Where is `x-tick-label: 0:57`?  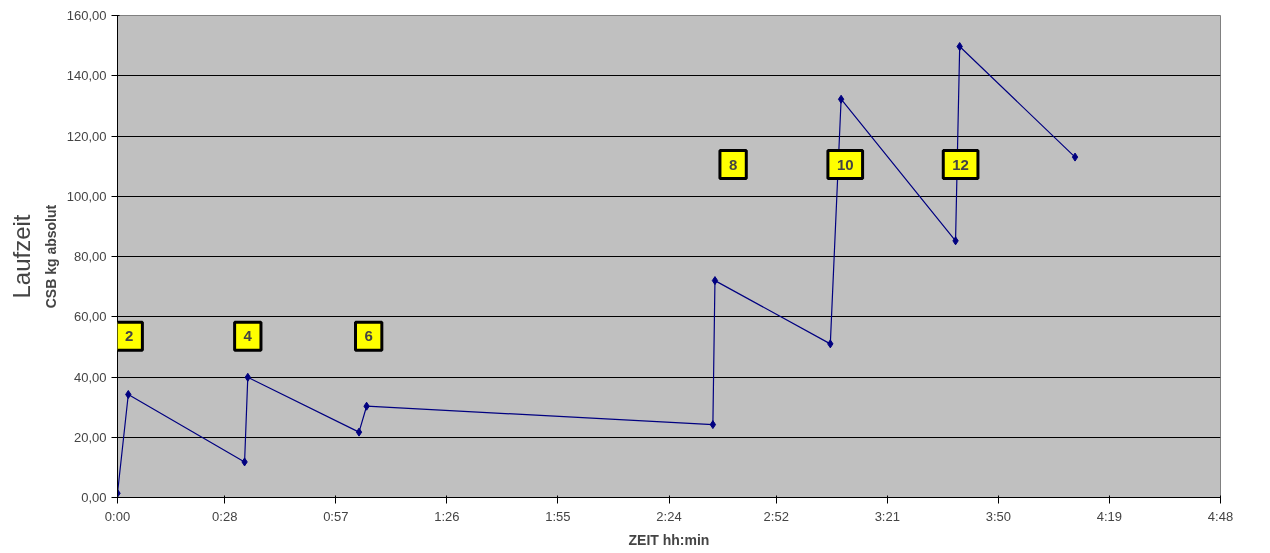 x-tick-label: 0:57 is located at coordinates (336, 516).